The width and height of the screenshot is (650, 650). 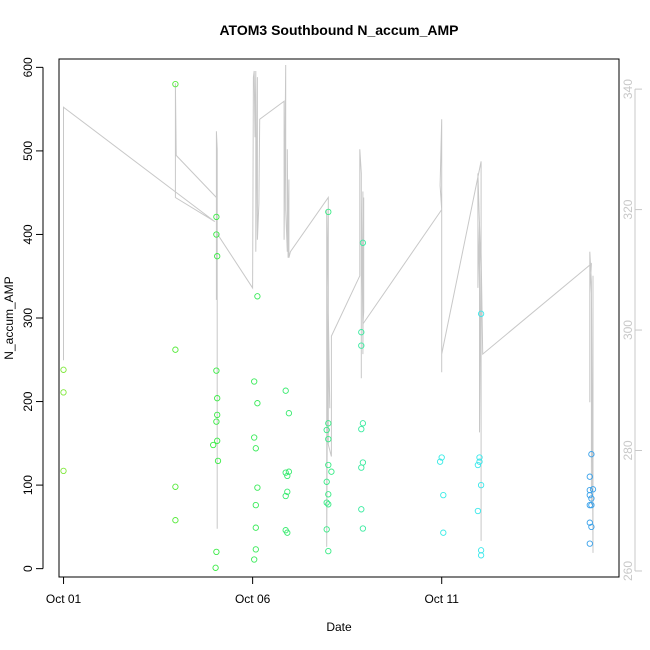 I want to click on y2-tick-label: 300, so click(x=628, y=330).